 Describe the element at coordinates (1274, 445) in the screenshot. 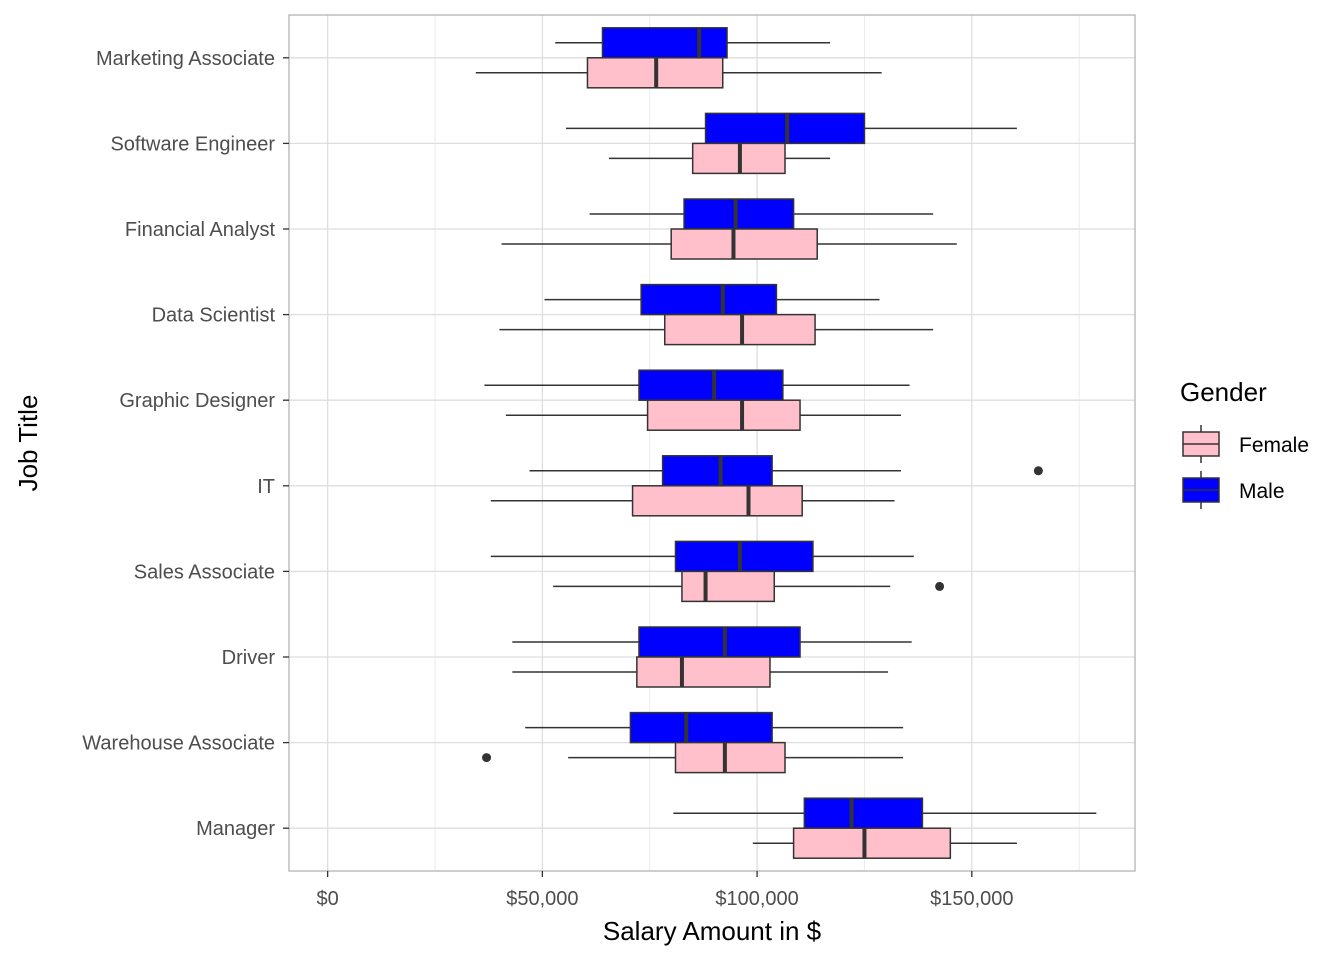

I see `legend-label: Female` at that location.